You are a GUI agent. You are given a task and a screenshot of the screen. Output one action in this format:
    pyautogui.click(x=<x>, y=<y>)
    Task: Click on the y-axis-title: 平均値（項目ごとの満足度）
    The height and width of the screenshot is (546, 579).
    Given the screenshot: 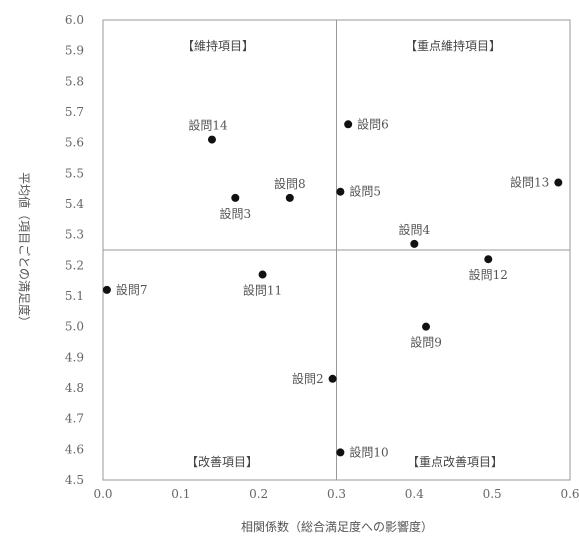 What is the action you would take?
    pyautogui.click(x=24, y=250)
    